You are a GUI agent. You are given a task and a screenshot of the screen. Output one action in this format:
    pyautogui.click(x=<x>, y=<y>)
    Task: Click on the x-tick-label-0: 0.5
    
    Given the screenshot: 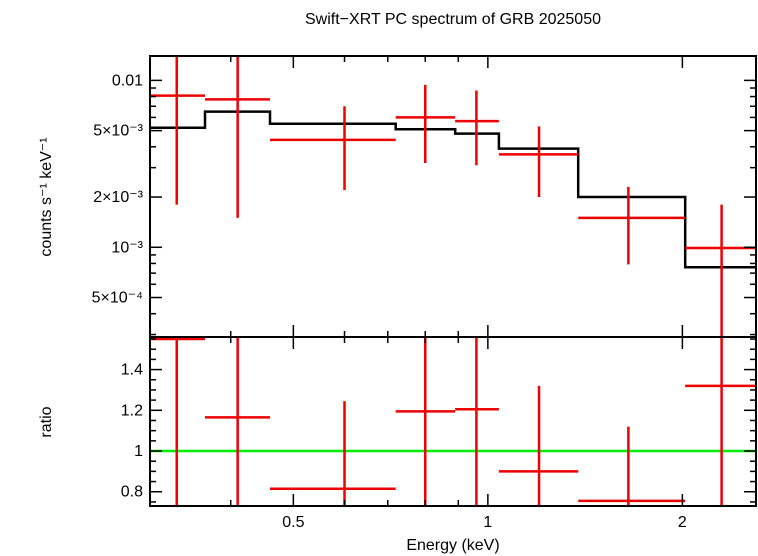 What is the action you would take?
    pyautogui.click(x=293, y=522)
    